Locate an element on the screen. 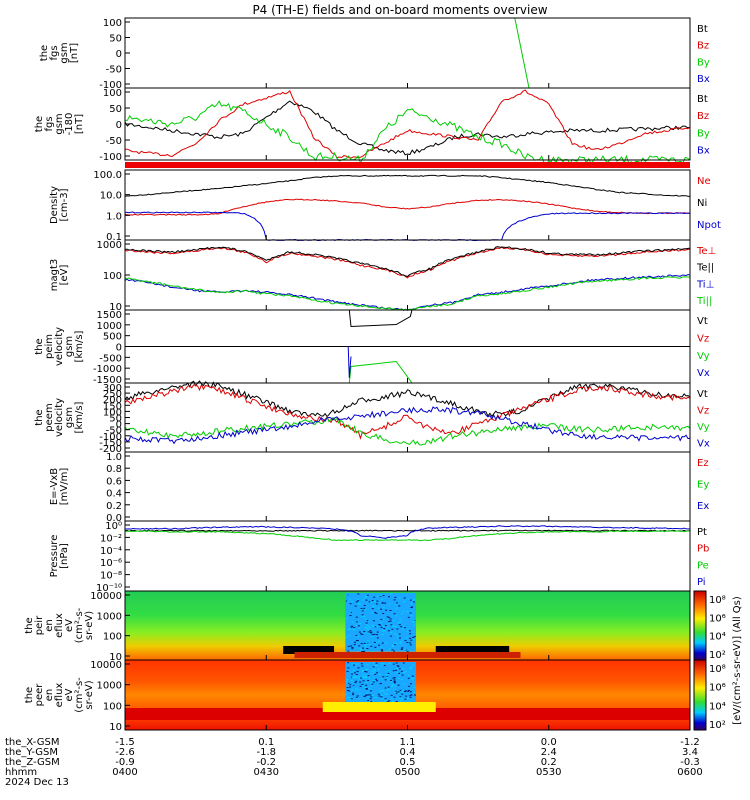  y-axis-label: magt3[eV] is located at coordinates (59, 275).